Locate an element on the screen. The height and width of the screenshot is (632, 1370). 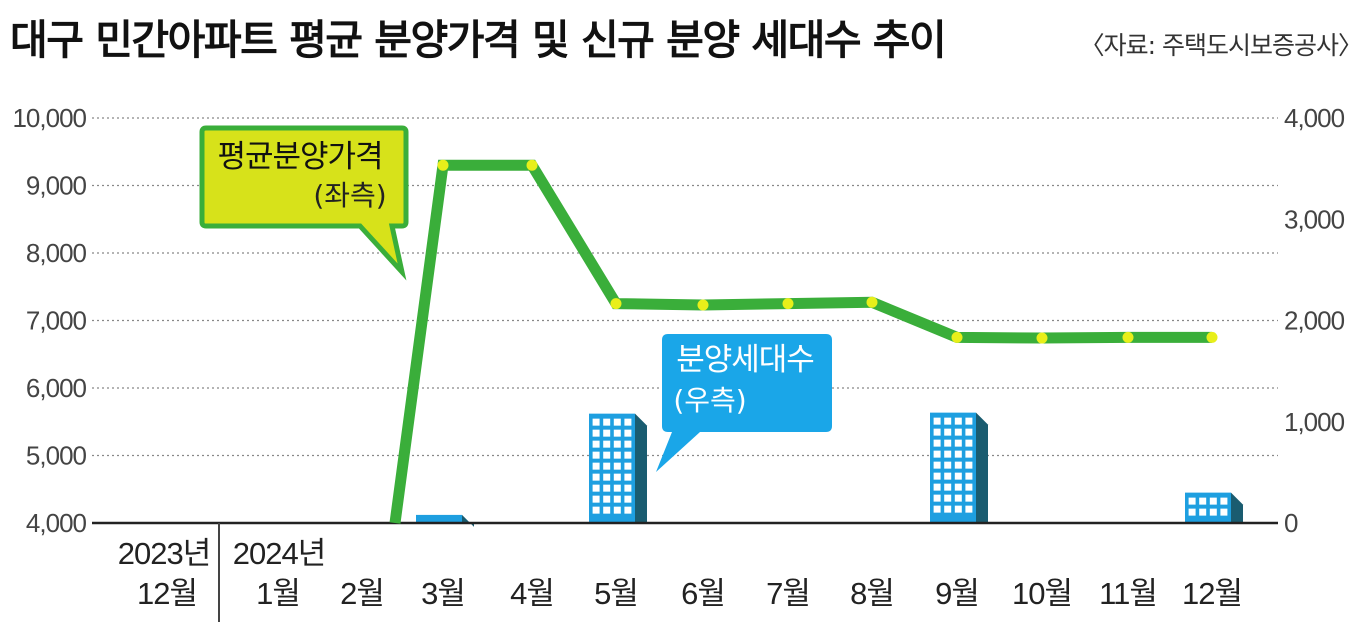
units-callout-box is located at coordinates (744, 403).